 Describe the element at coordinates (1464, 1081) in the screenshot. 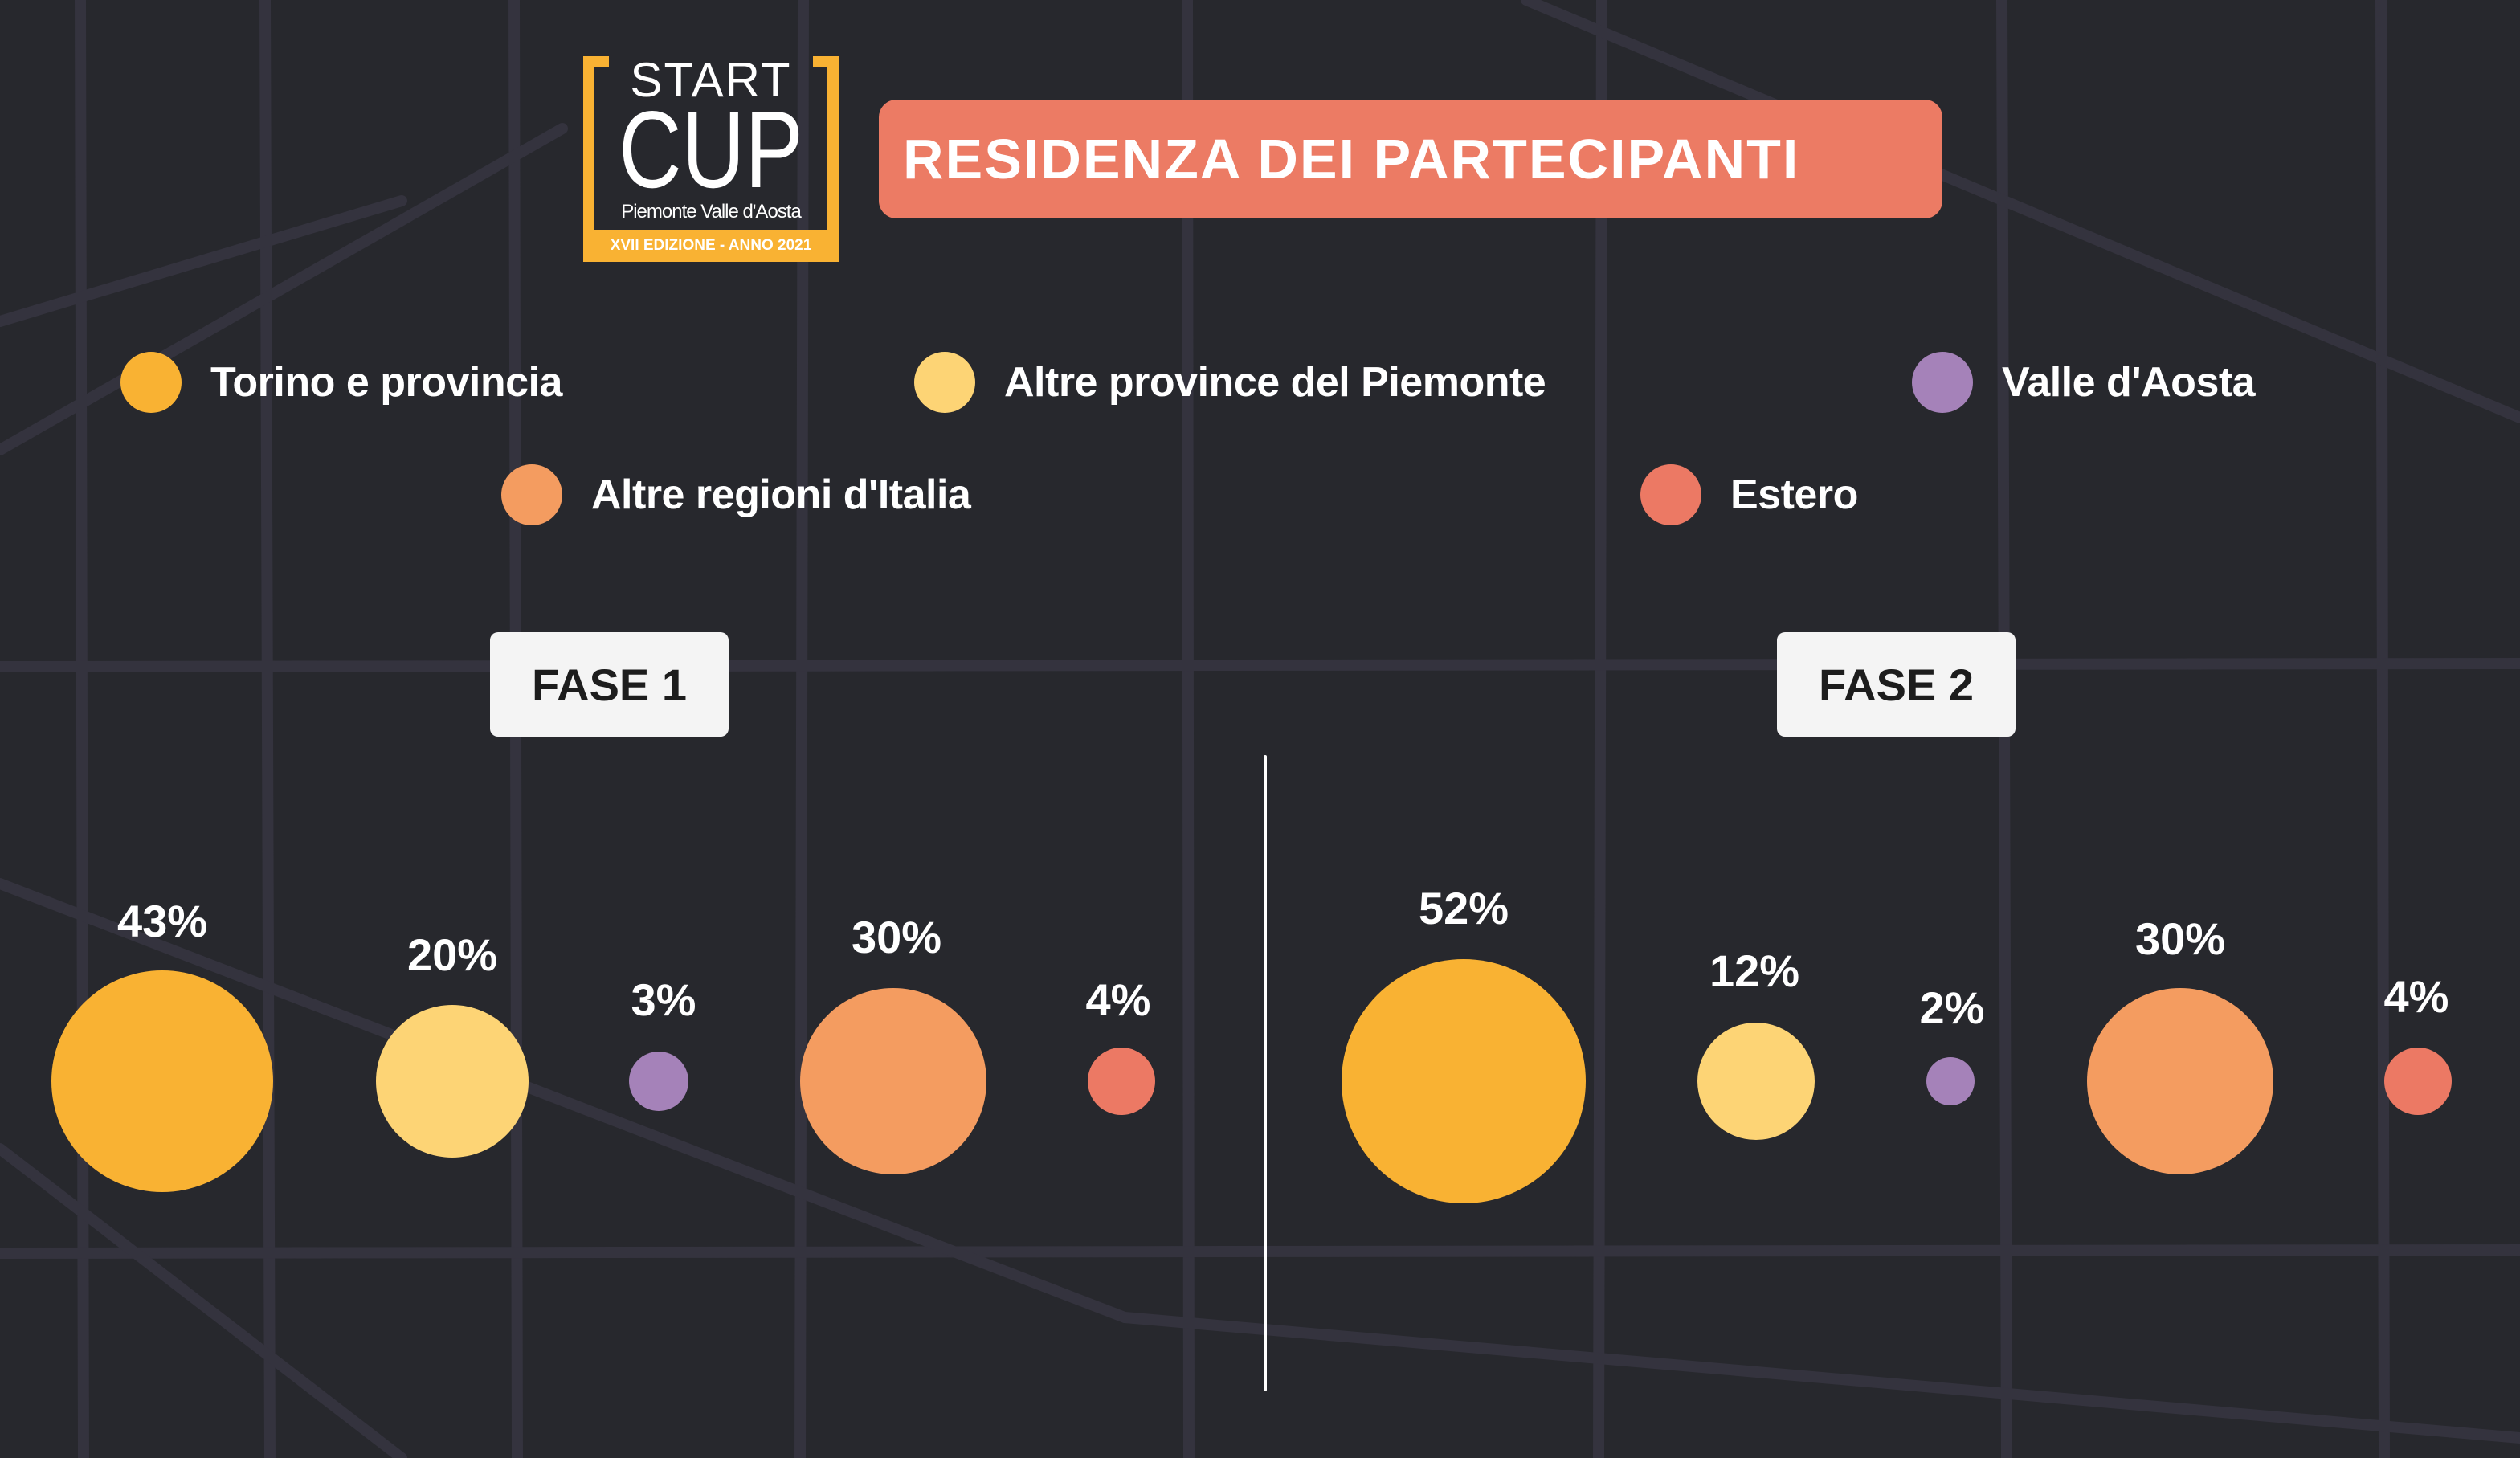

I see `bubble-f2-torino` at that location.